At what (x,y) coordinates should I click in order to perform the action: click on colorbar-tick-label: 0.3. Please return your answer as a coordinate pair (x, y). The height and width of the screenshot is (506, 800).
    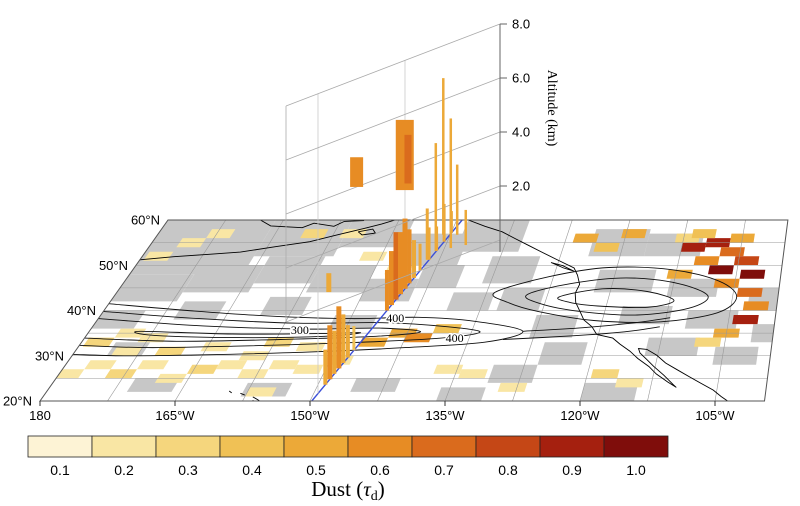
    Looking at the image, I should click on (188, 470).